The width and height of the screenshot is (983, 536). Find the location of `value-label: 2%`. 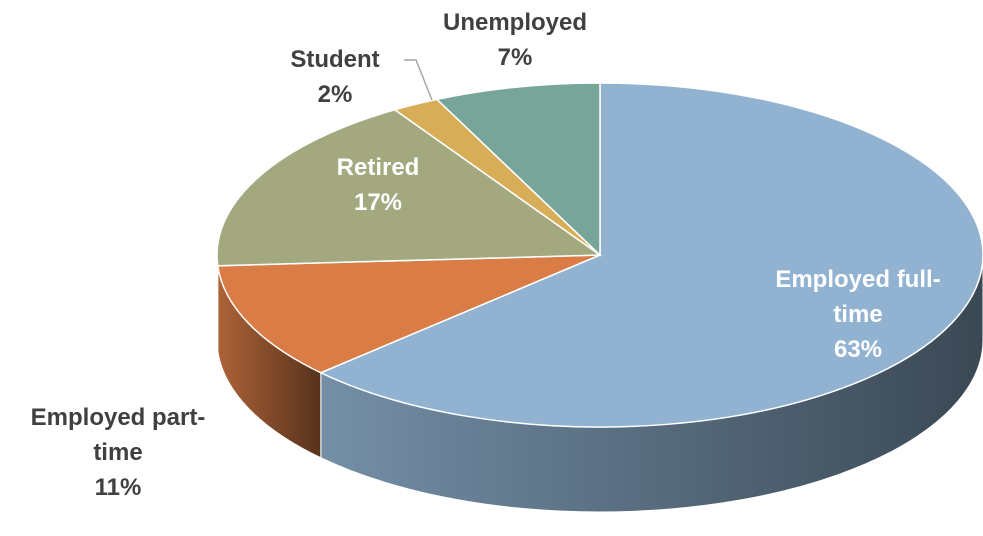

value-label: 2% is located at coordinates (335, 94).